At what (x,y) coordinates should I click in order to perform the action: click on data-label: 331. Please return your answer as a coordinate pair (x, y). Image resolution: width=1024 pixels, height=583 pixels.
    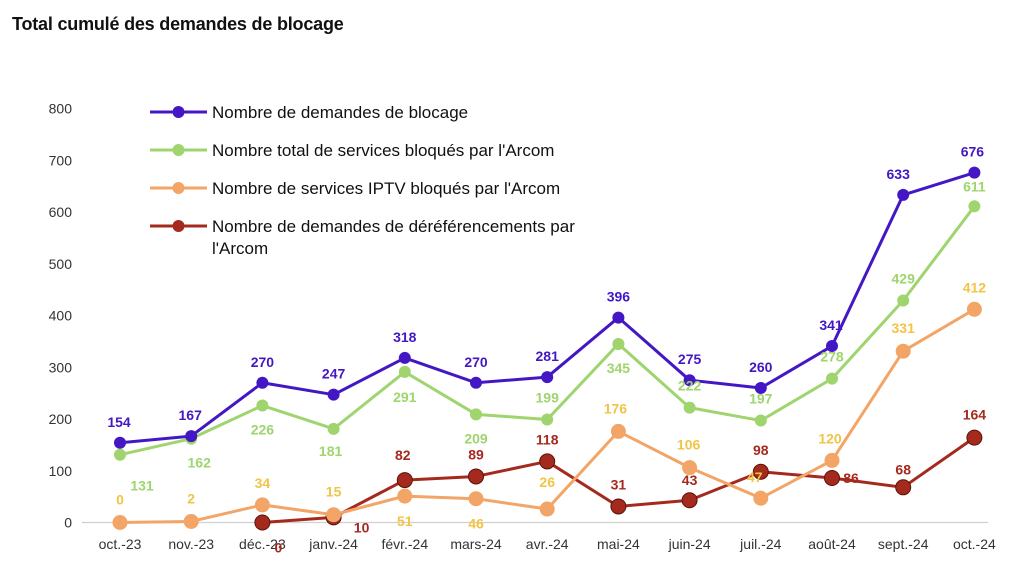
    Looking at the image, I should click on (904, 328).